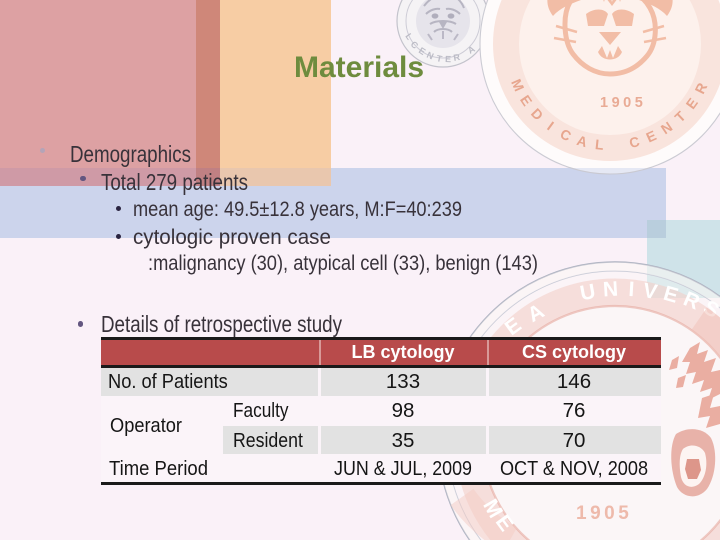 The image size is (720, 540). I want to click on svg-text: I, so click(631, 289).